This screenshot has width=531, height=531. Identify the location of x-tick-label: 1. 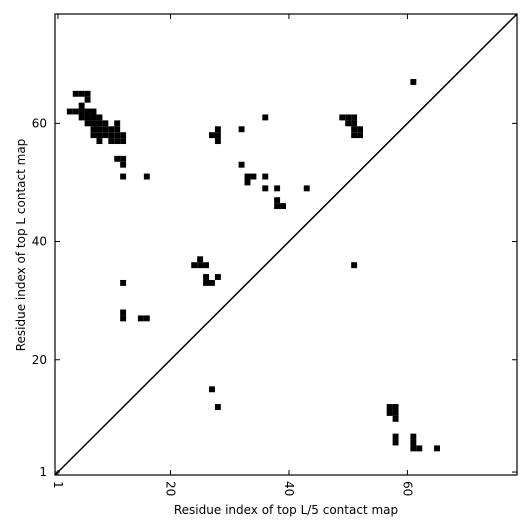
(58, 485).